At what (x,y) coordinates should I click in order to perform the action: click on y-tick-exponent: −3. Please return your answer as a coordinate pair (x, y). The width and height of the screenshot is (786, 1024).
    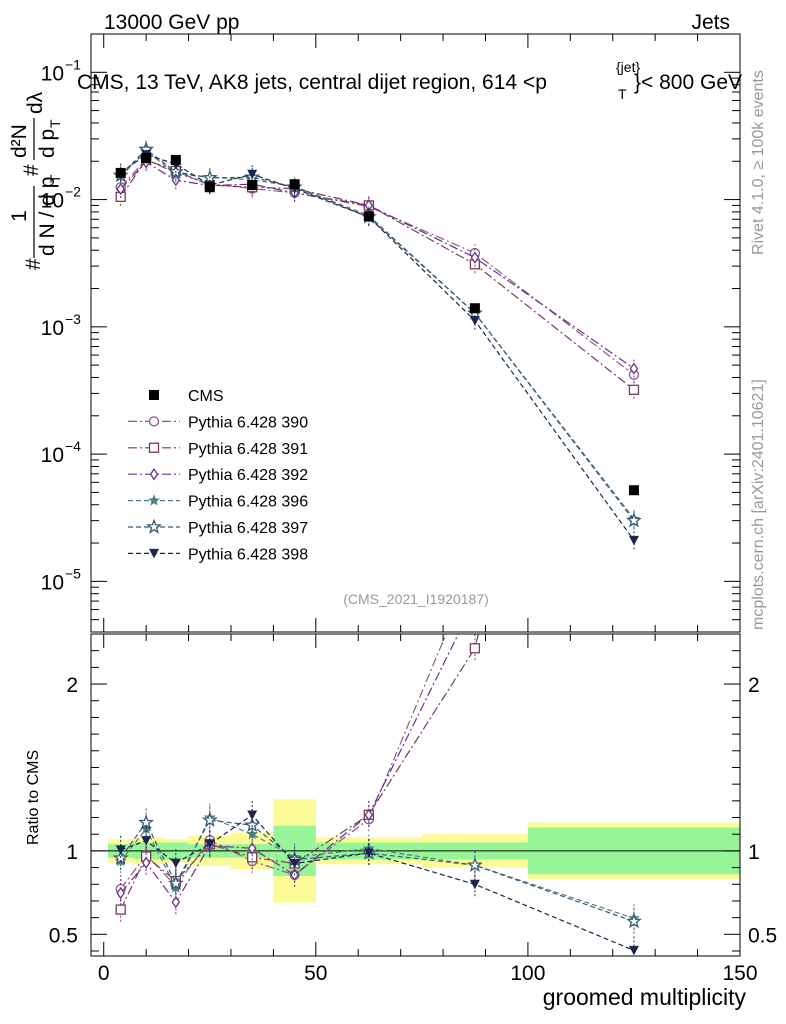
    Looking at the image, I should click on (73, 319).